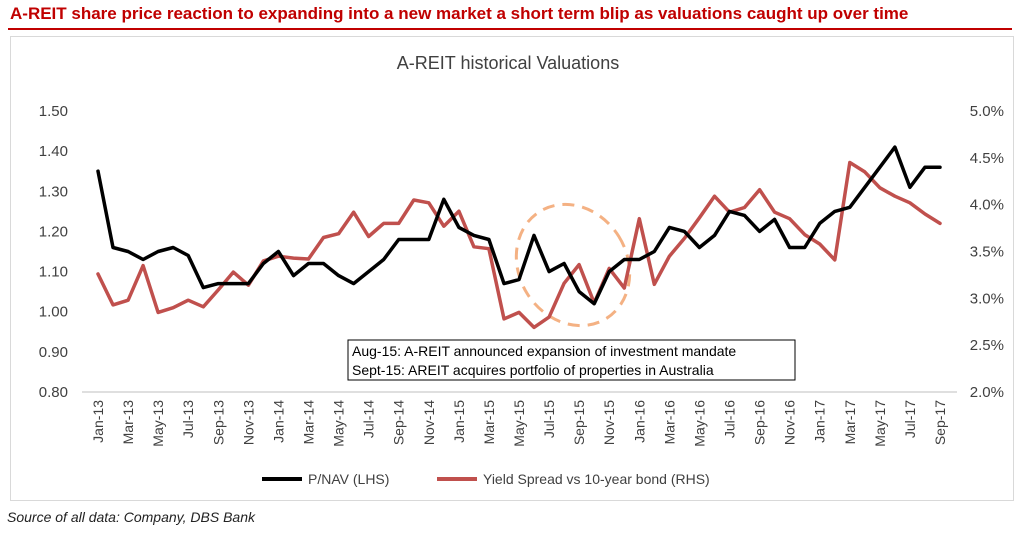  Describe the element at coordinates (53, 272) in the screenshot. I see `left-tick-label: 1.10` at that location.